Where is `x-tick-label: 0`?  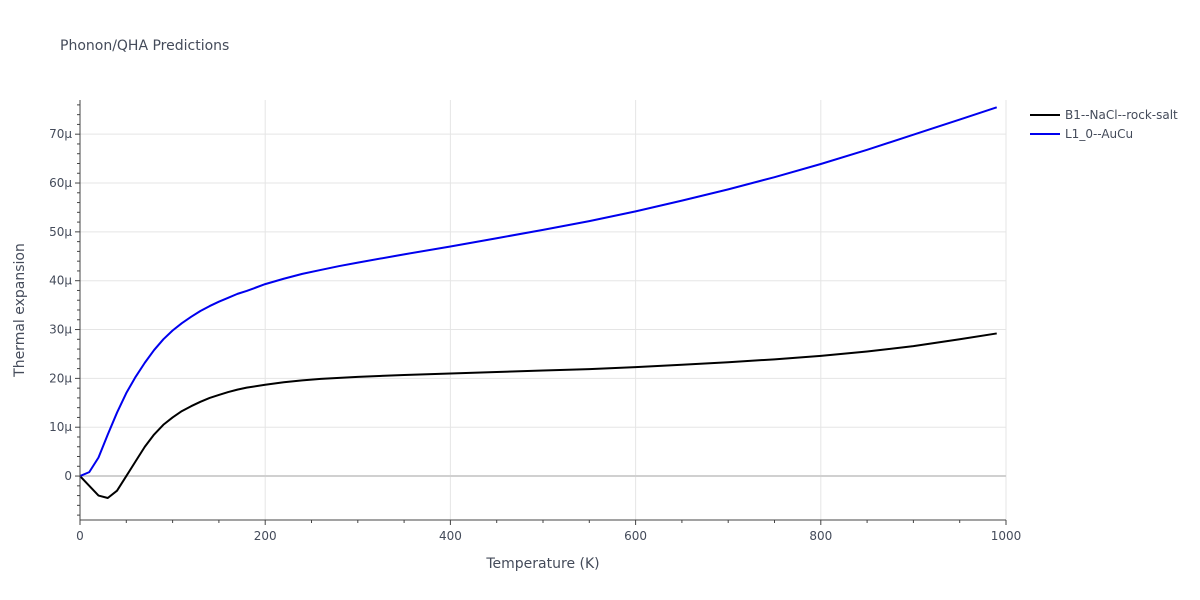
x-tick-label: 0 is located at coordinates (80, 536).